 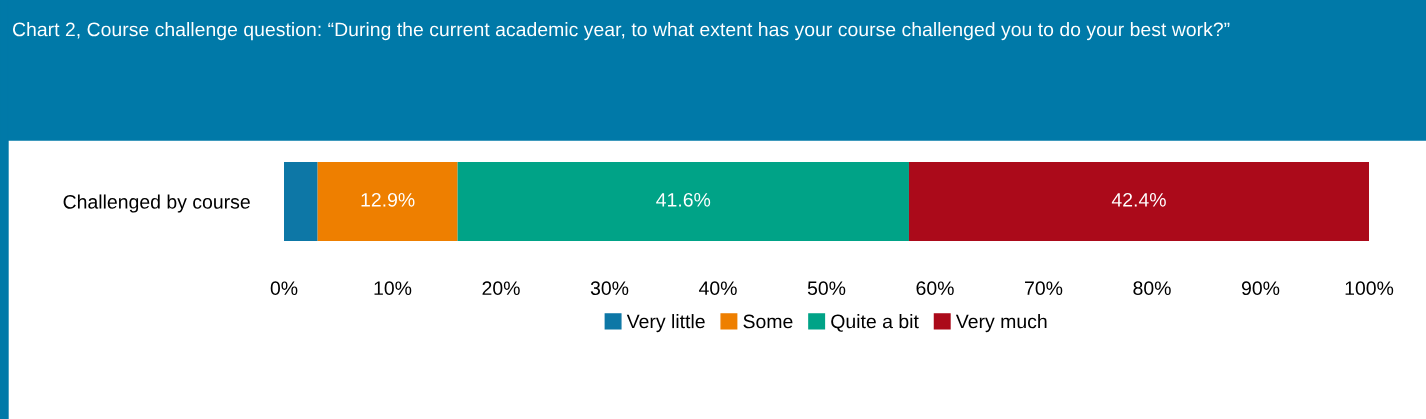 I want to click on data-label: 41.6%, so click(x=683, y=199).